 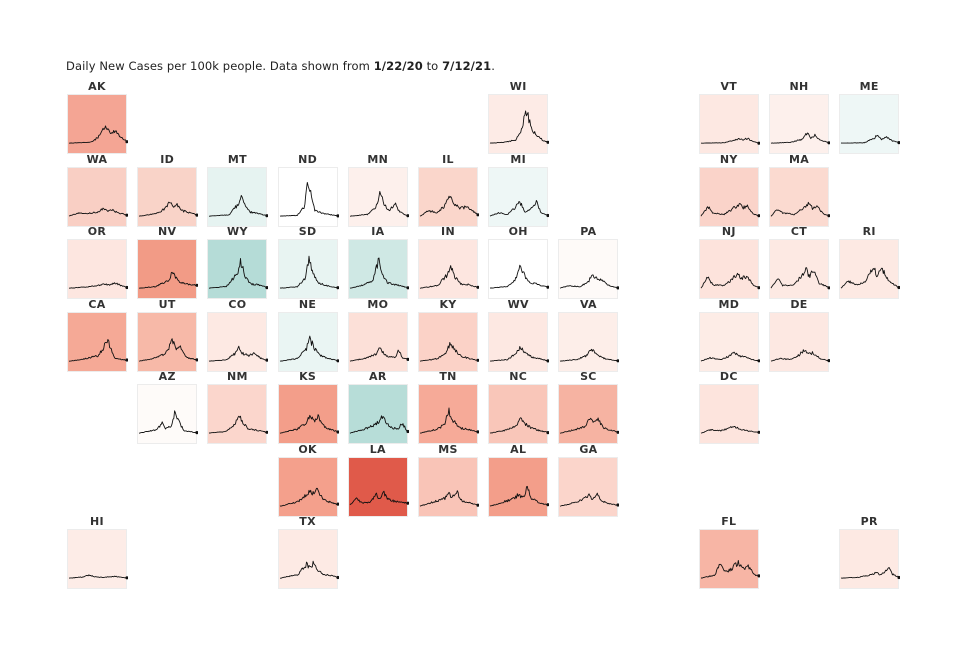 What do you see at coordinates (237, 231) in the screenshot?
I see `state-label: WY` at bounding box center [237, 231].